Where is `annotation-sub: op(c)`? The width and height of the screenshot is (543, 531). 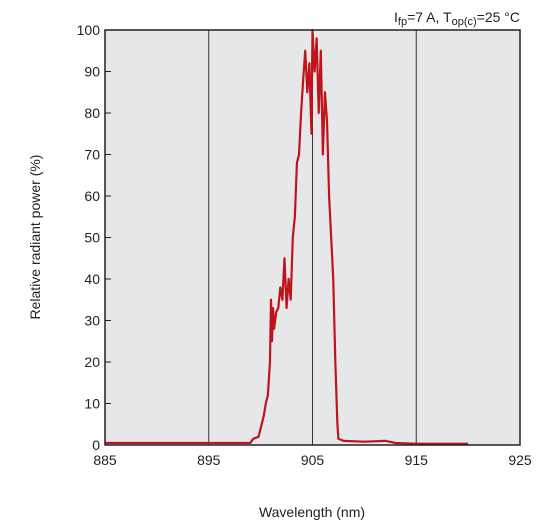 annotation-sub: op(c) is located at coordinates (464, 22).